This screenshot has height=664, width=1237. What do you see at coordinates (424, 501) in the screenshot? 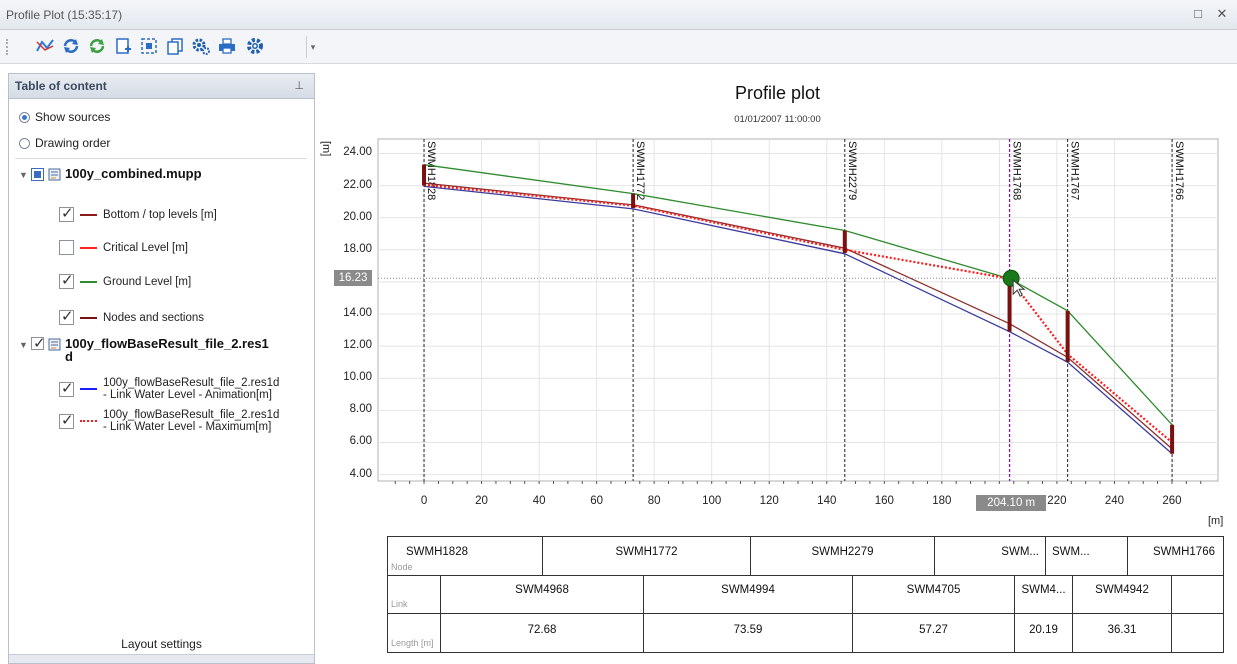
I see `x-tick-label: 0` at bounding box center [424, 501].